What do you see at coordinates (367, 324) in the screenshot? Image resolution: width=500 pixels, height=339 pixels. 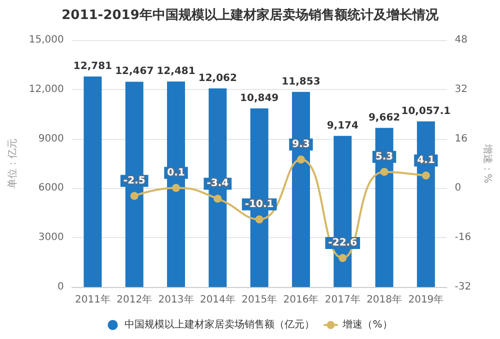 I see `legend-label: 增速（%）` at bounding box center [367, 324].